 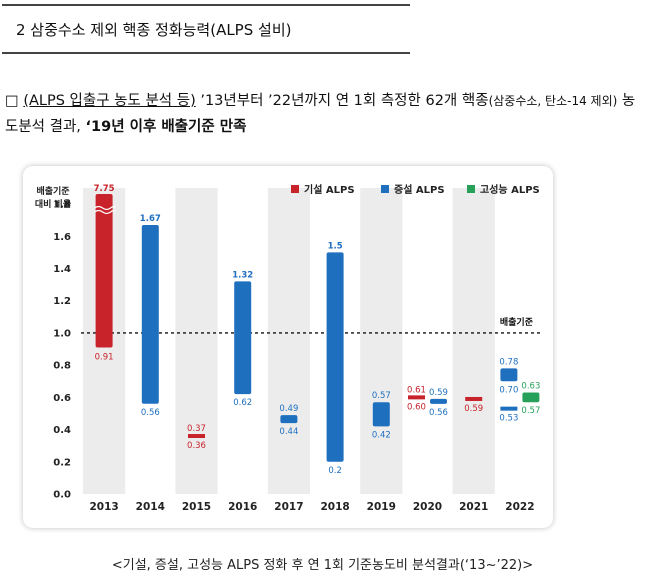 I want to click on x-tick-label: 2013, so click(x=103, y=507).